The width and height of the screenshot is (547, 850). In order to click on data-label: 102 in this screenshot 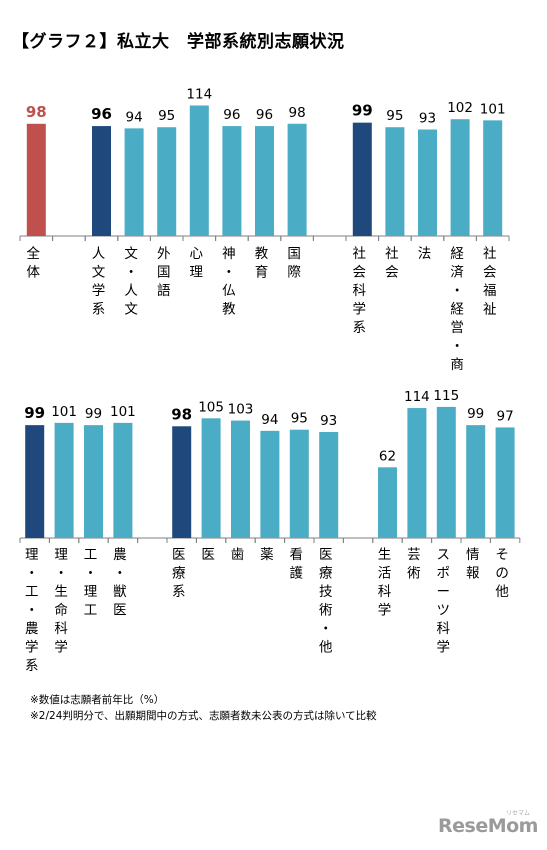, I will do `click(460, 108)`.